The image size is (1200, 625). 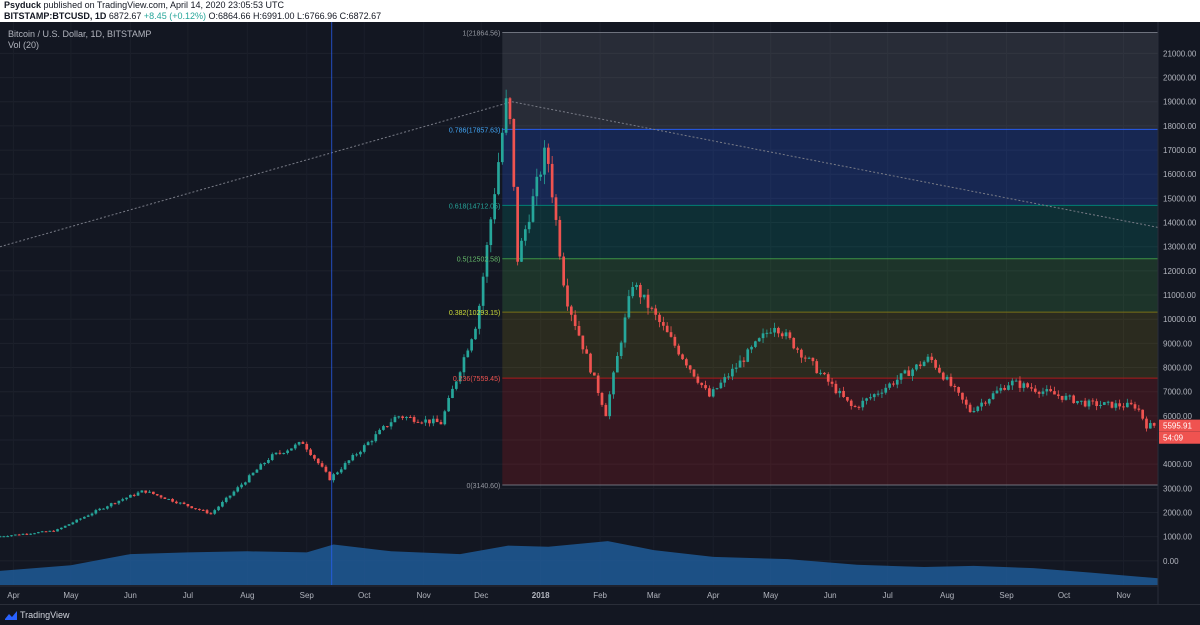 I want to click on symbol-label: BITSTAMP:BTCUSD, 1D, so click(x=55, y=16).